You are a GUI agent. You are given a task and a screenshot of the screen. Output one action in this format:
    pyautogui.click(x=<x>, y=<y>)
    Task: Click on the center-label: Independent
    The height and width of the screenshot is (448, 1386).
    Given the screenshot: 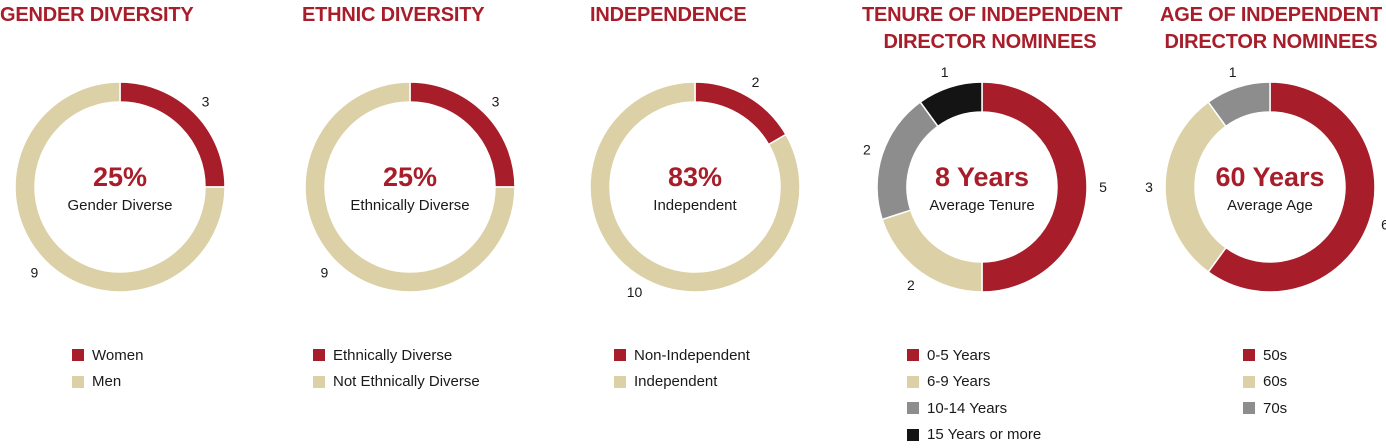 What is the action you would take?
    pyautogui.click(x=695, y=205)
    